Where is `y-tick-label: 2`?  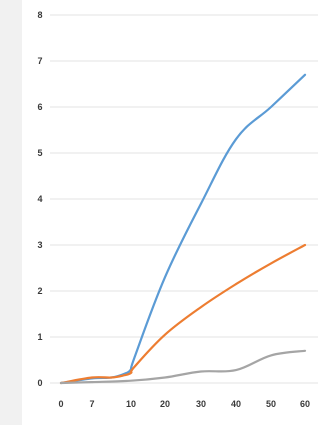 y-tick-label: 2 is located at coordinates (39, 291).